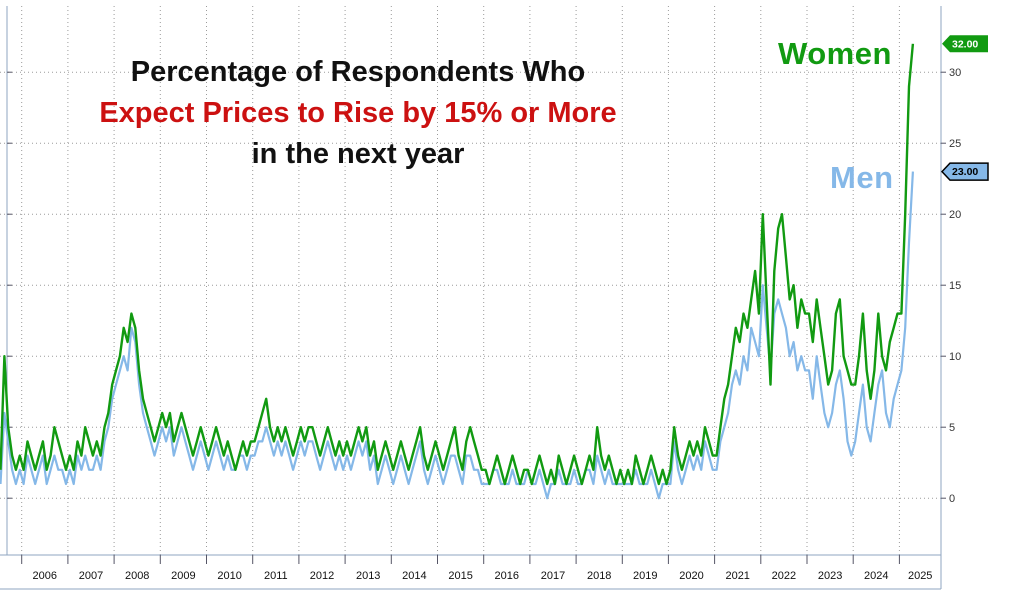 This screenshot has width=1024, height=591. I want to click on x-tick-label: 2023, so click(830, 576).